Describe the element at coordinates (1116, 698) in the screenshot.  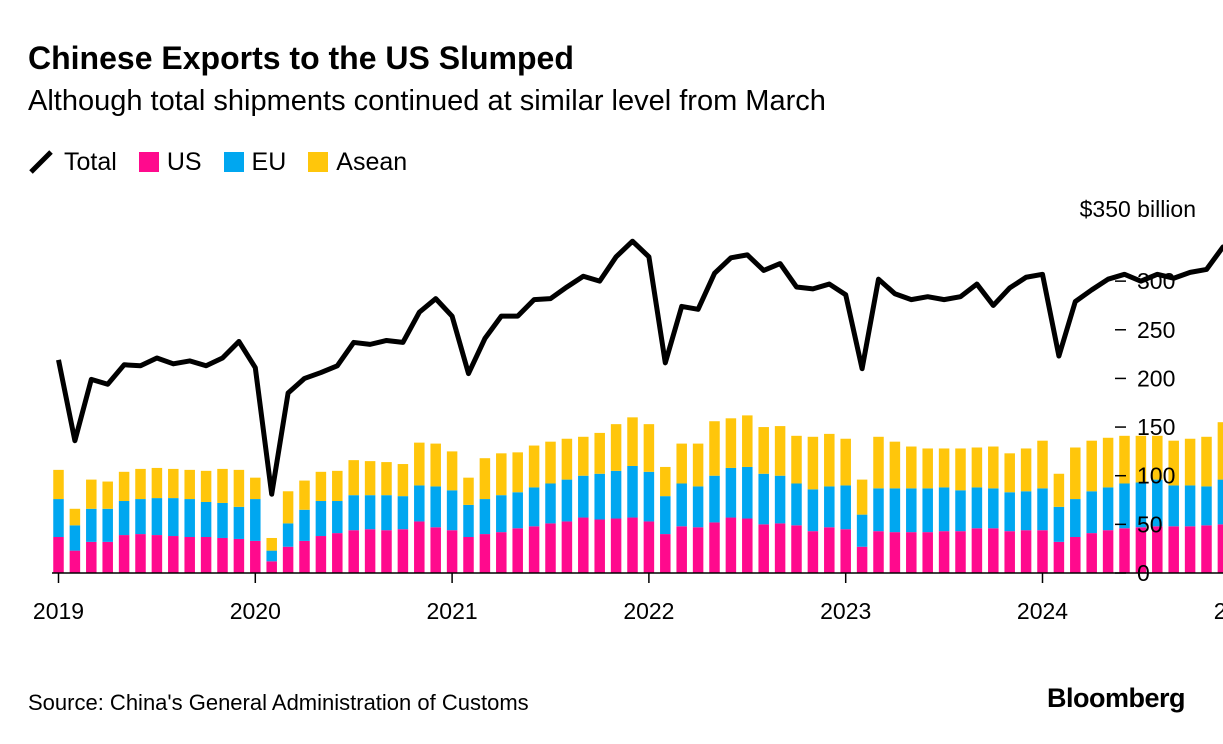
I see `bloomberg-logo: Bloomberg` at that location.